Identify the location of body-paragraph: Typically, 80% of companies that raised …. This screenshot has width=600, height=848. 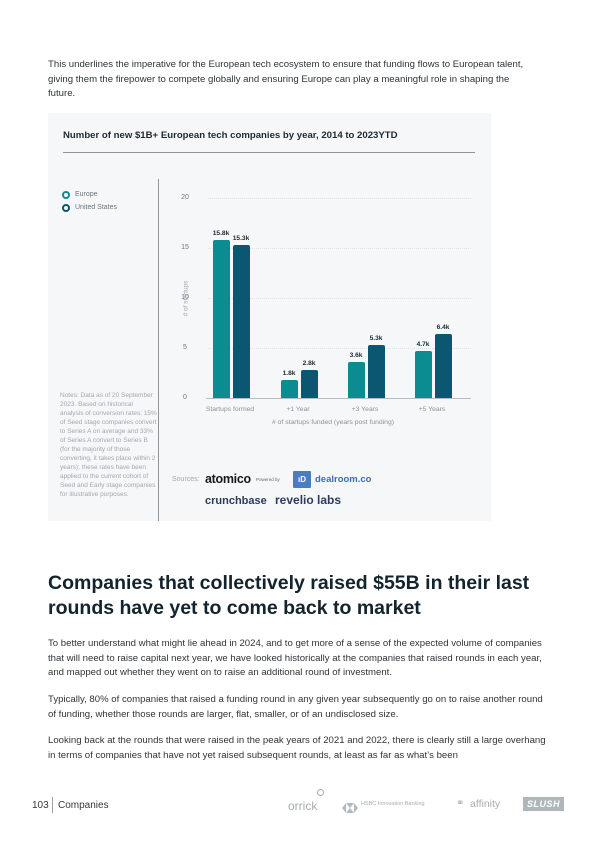
(295, 707).